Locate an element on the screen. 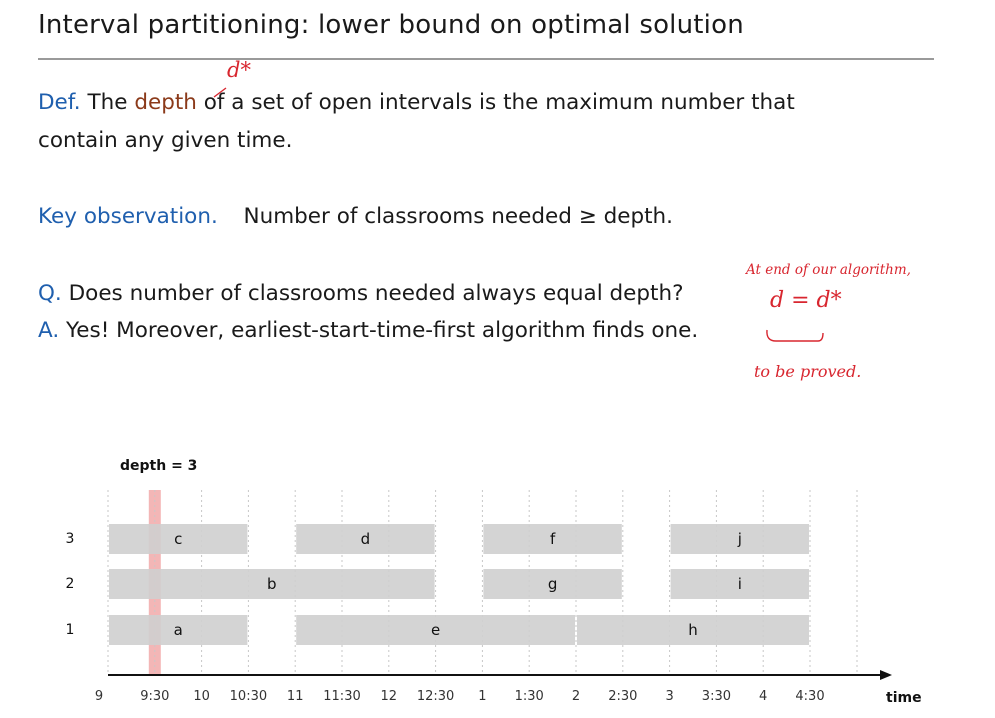 This screenshot has width=995, height=718. tick-label: 4 is located at coordinates (763, 696).